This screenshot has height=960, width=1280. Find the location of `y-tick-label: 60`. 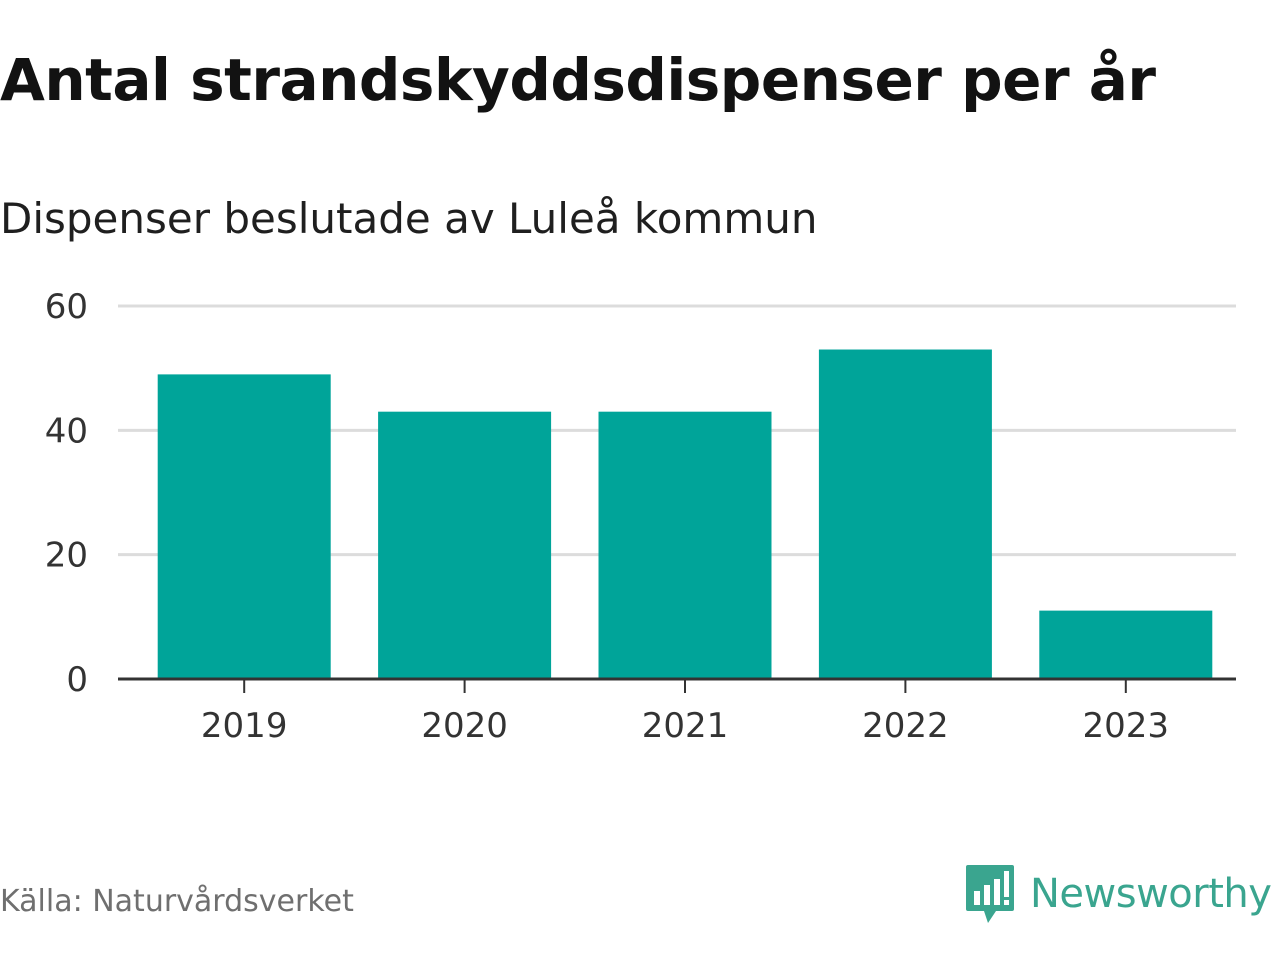

y-tick-label: 60 is located at coordinates (66, 307).